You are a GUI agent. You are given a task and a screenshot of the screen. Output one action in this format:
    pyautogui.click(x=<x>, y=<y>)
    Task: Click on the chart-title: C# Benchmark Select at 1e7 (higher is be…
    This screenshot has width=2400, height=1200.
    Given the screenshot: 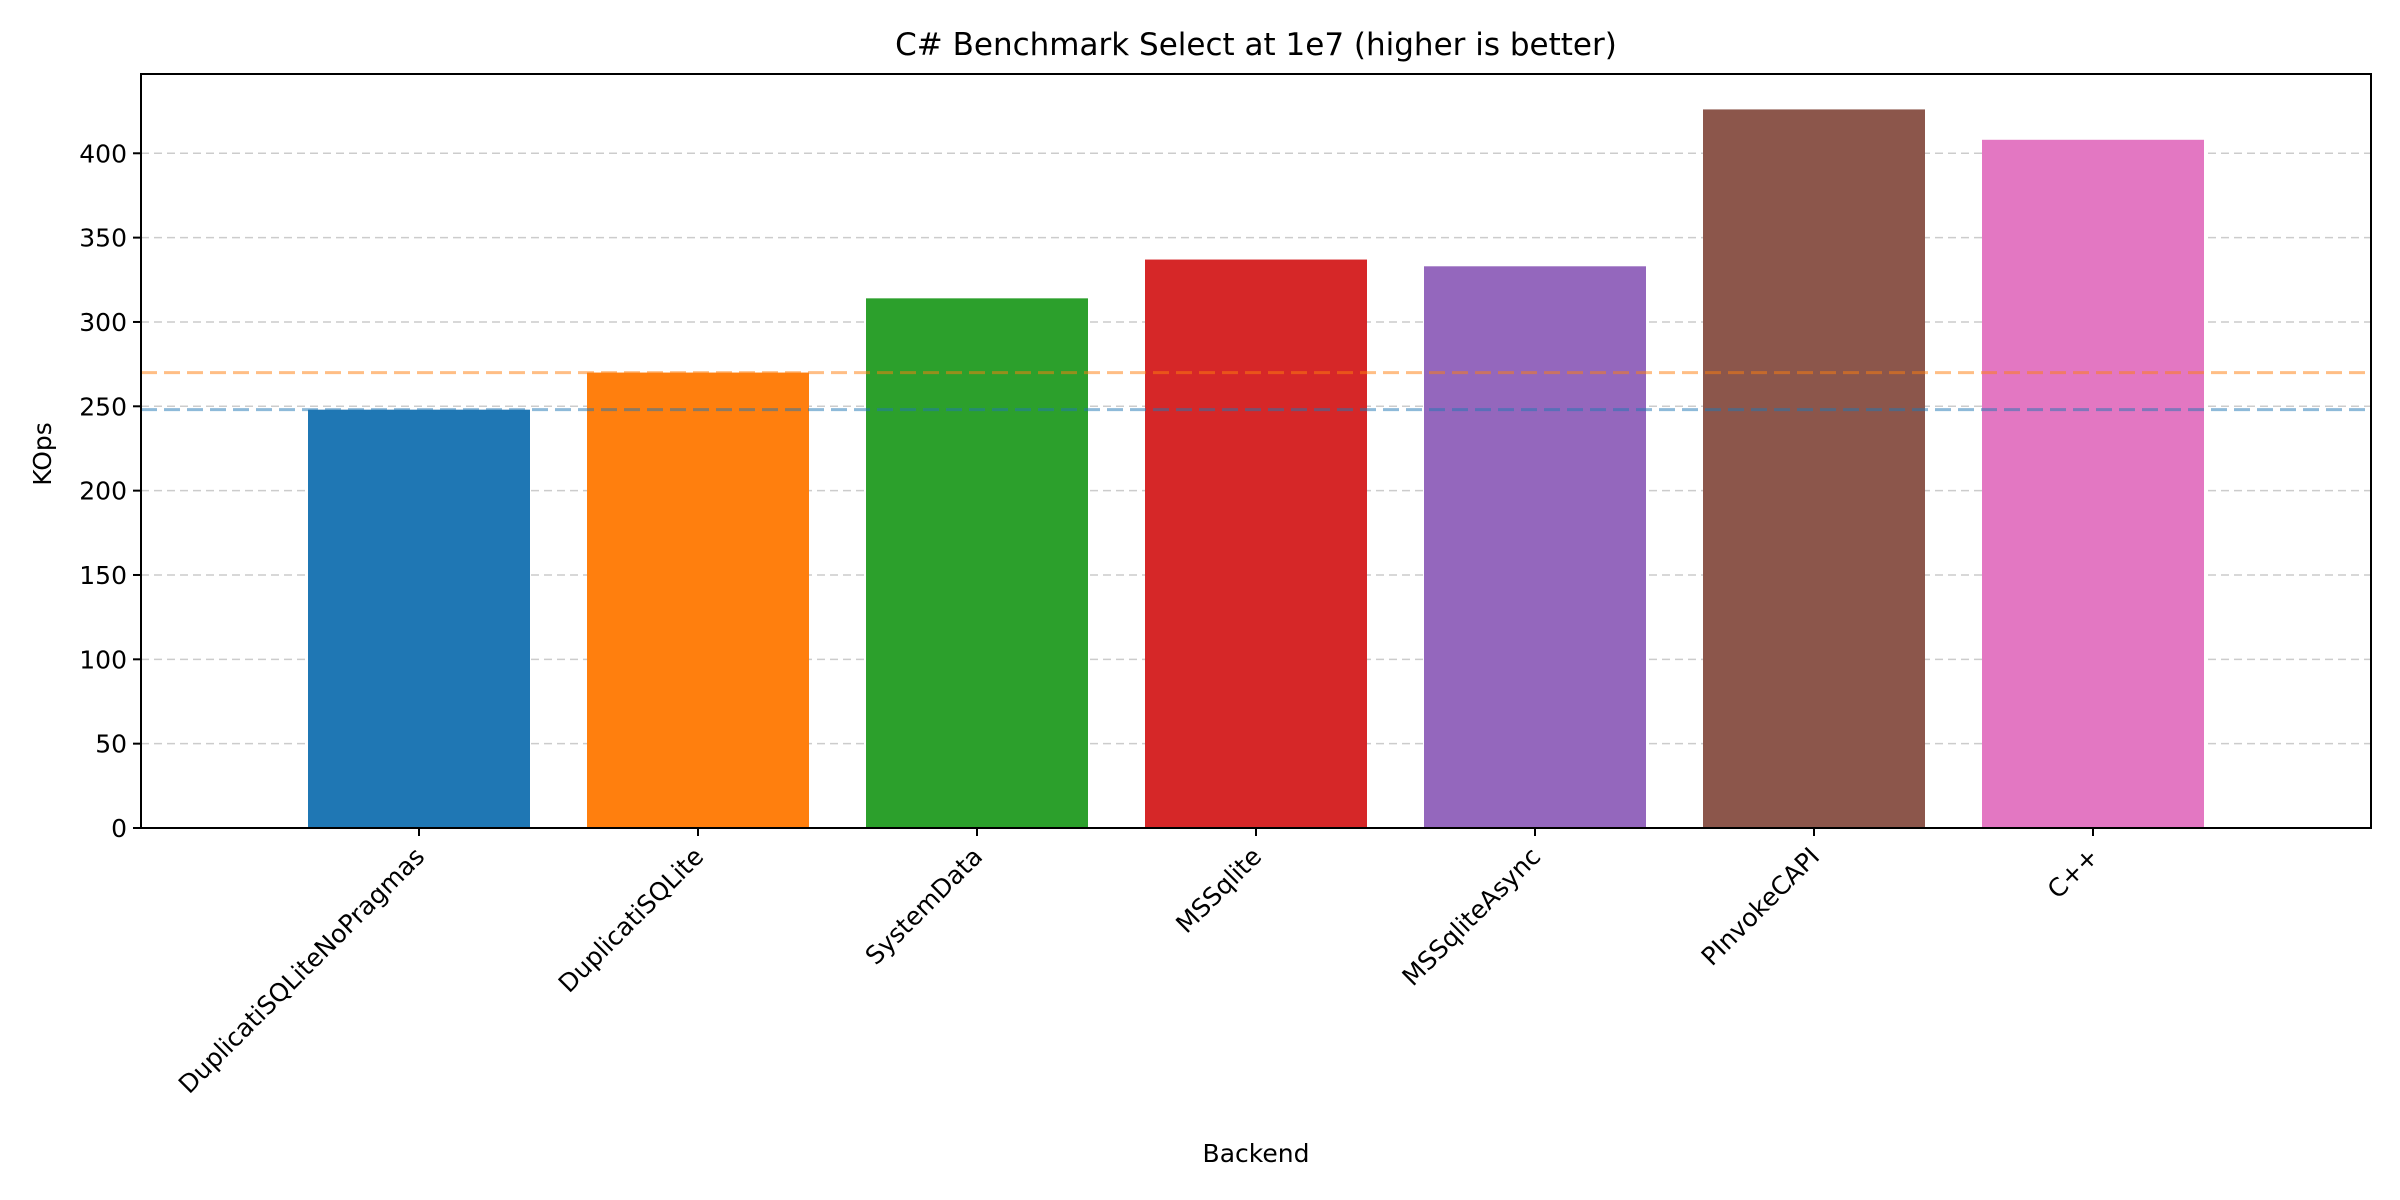 What is the action you would take?
    pyautogui.click(x=1256, y=45)
    